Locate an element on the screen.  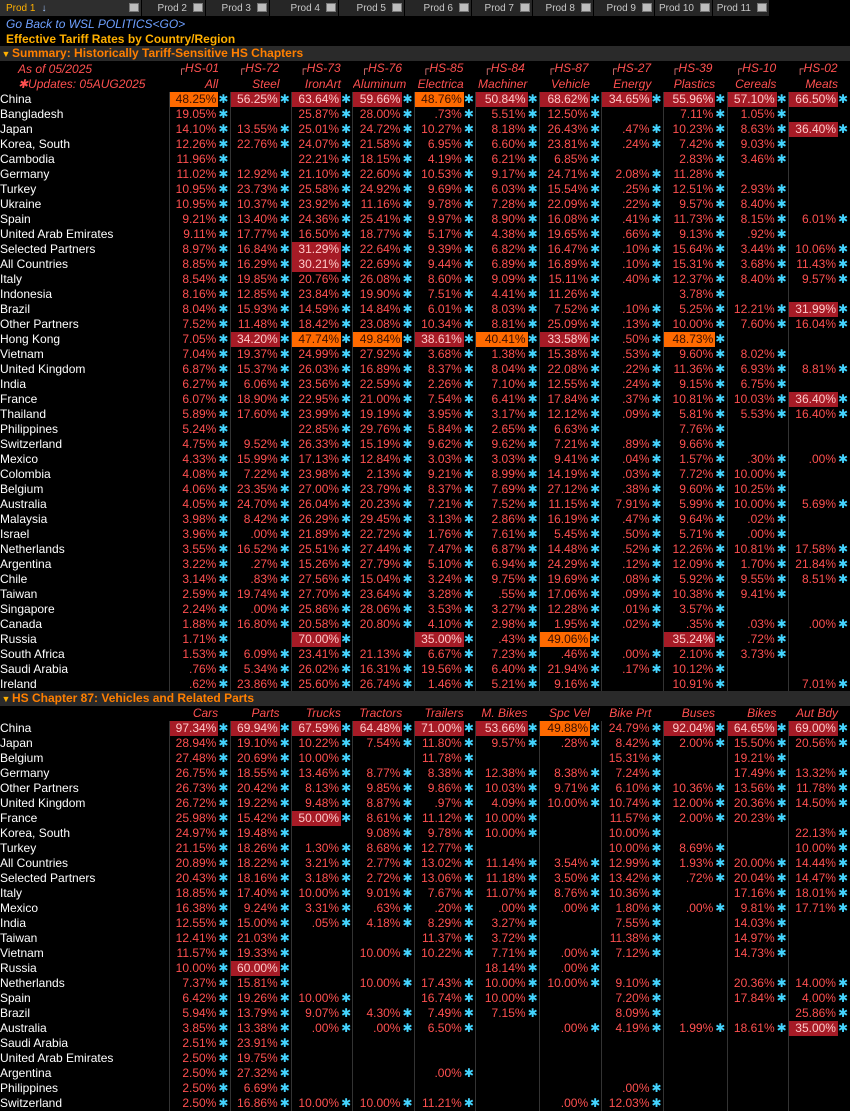
cell-cars: 27.48% is located at coordinates (194, 758).